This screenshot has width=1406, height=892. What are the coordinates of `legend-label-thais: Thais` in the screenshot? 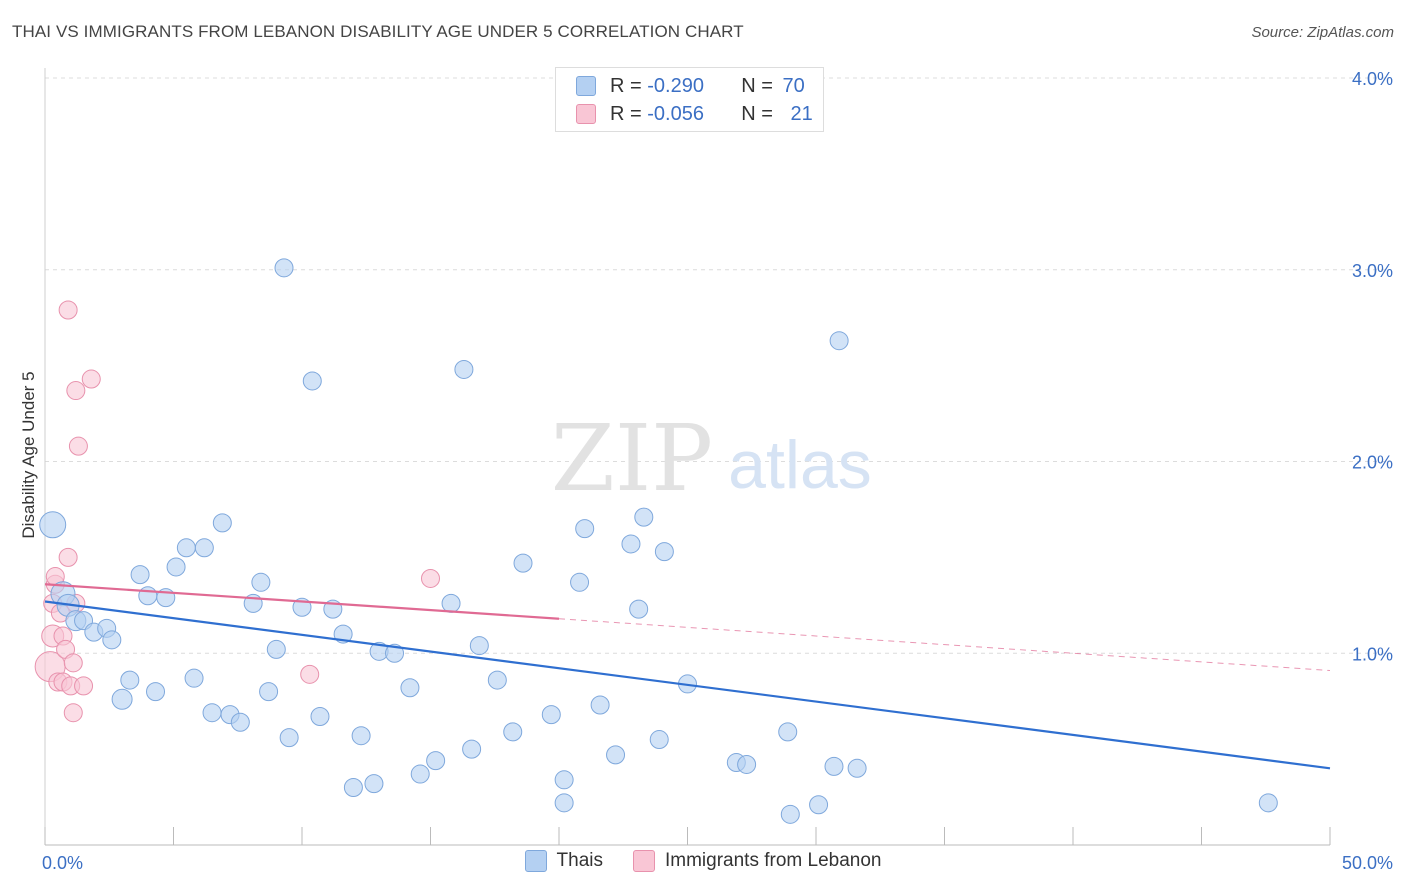 It's located at (579, 860).